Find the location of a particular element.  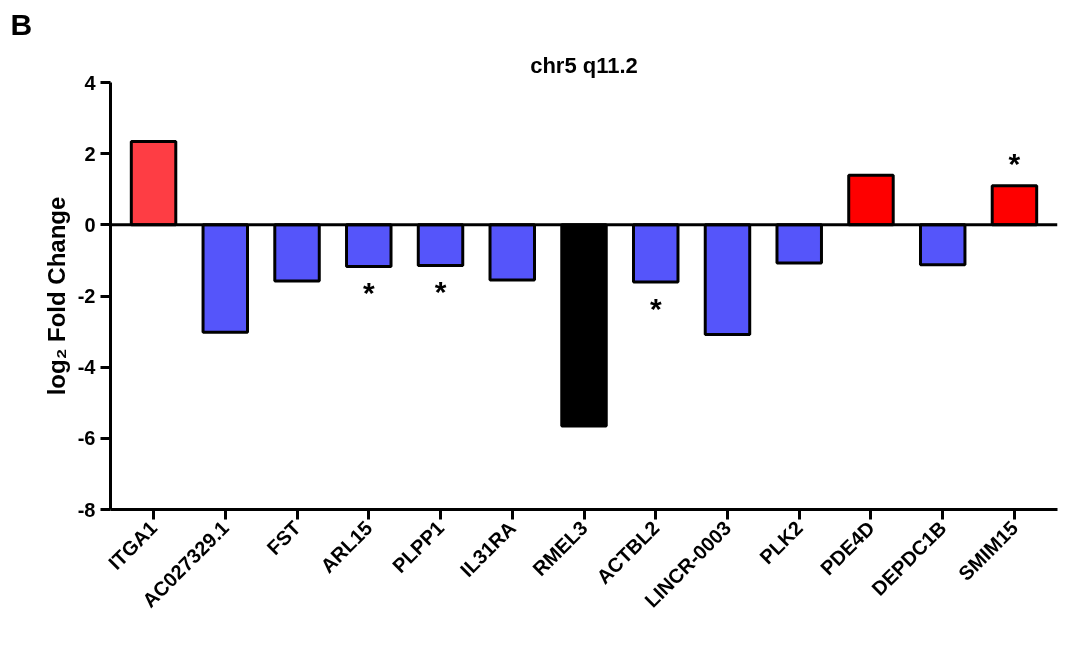

y-tick-label: -8 is located at coordinates (86, 509).